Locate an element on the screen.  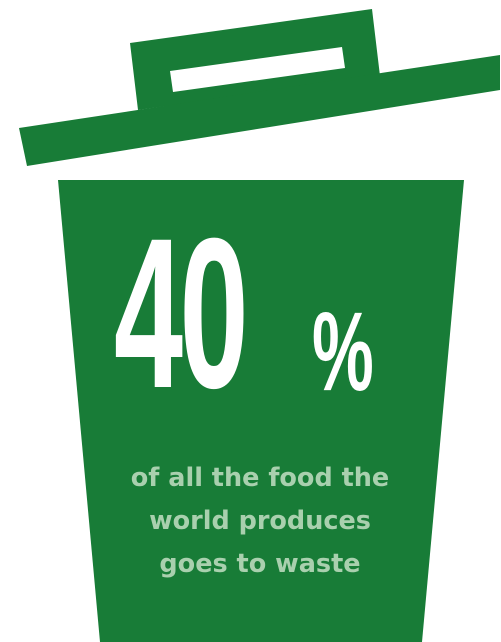
caption-line-1: of all the food the is located at coordinates (260, 478).